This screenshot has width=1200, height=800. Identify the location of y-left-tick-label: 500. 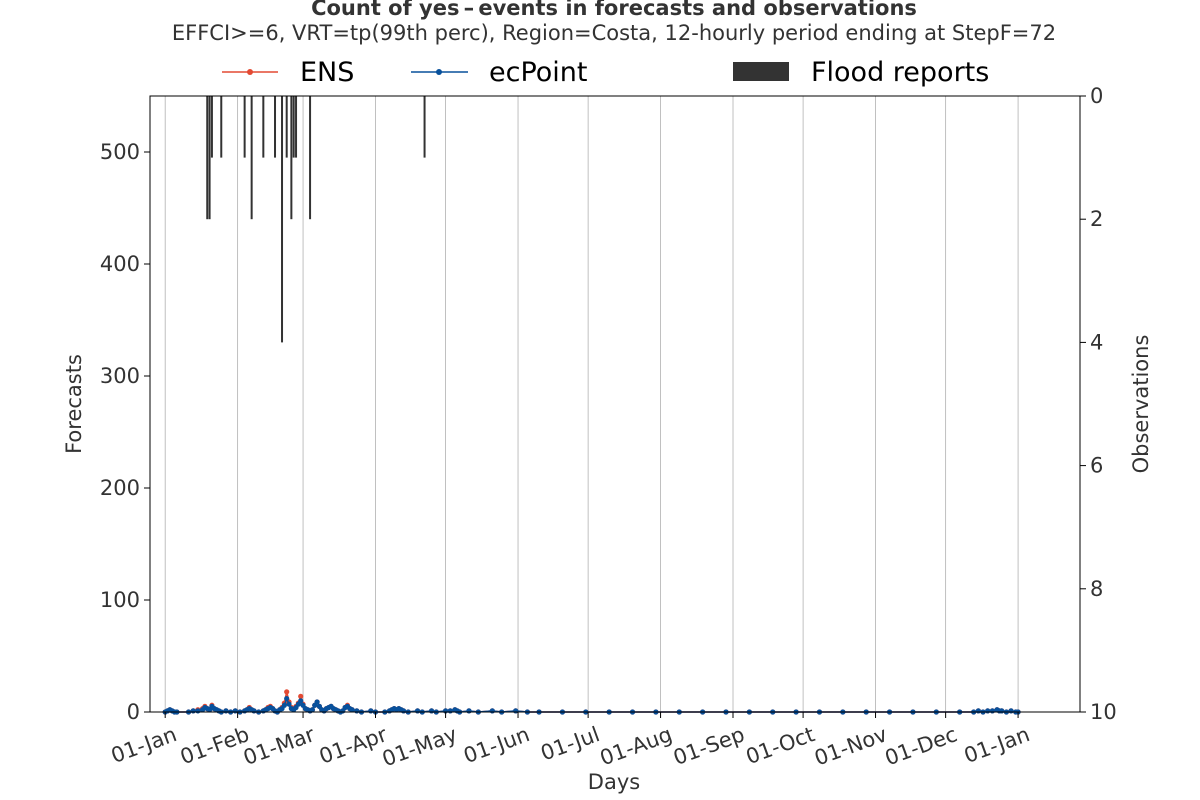
(120, 152).